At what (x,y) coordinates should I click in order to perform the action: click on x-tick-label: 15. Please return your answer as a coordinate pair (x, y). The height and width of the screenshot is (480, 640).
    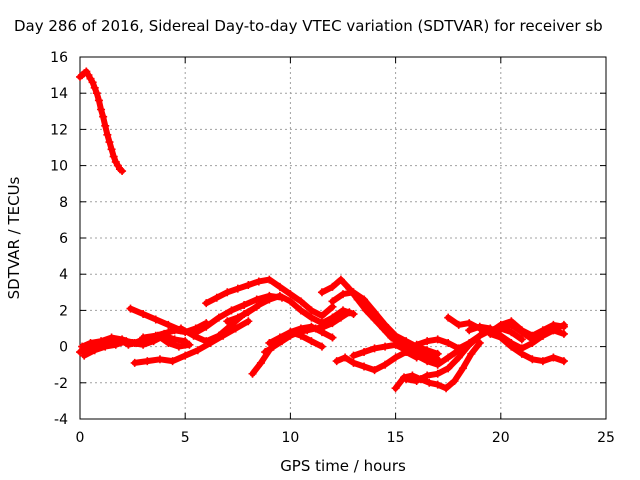
    Looking at the image, I should click on (396, 438).